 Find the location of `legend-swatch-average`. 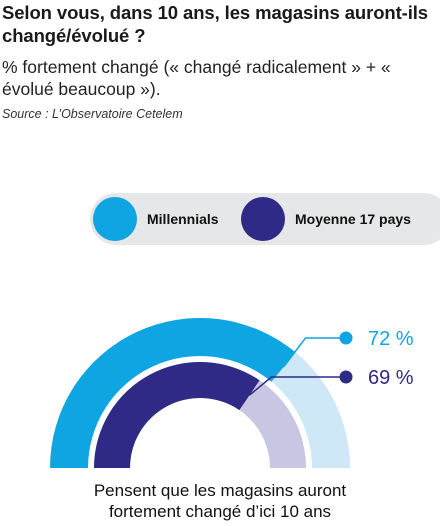

legend-swatch-average is located at coordinates (263, 219).